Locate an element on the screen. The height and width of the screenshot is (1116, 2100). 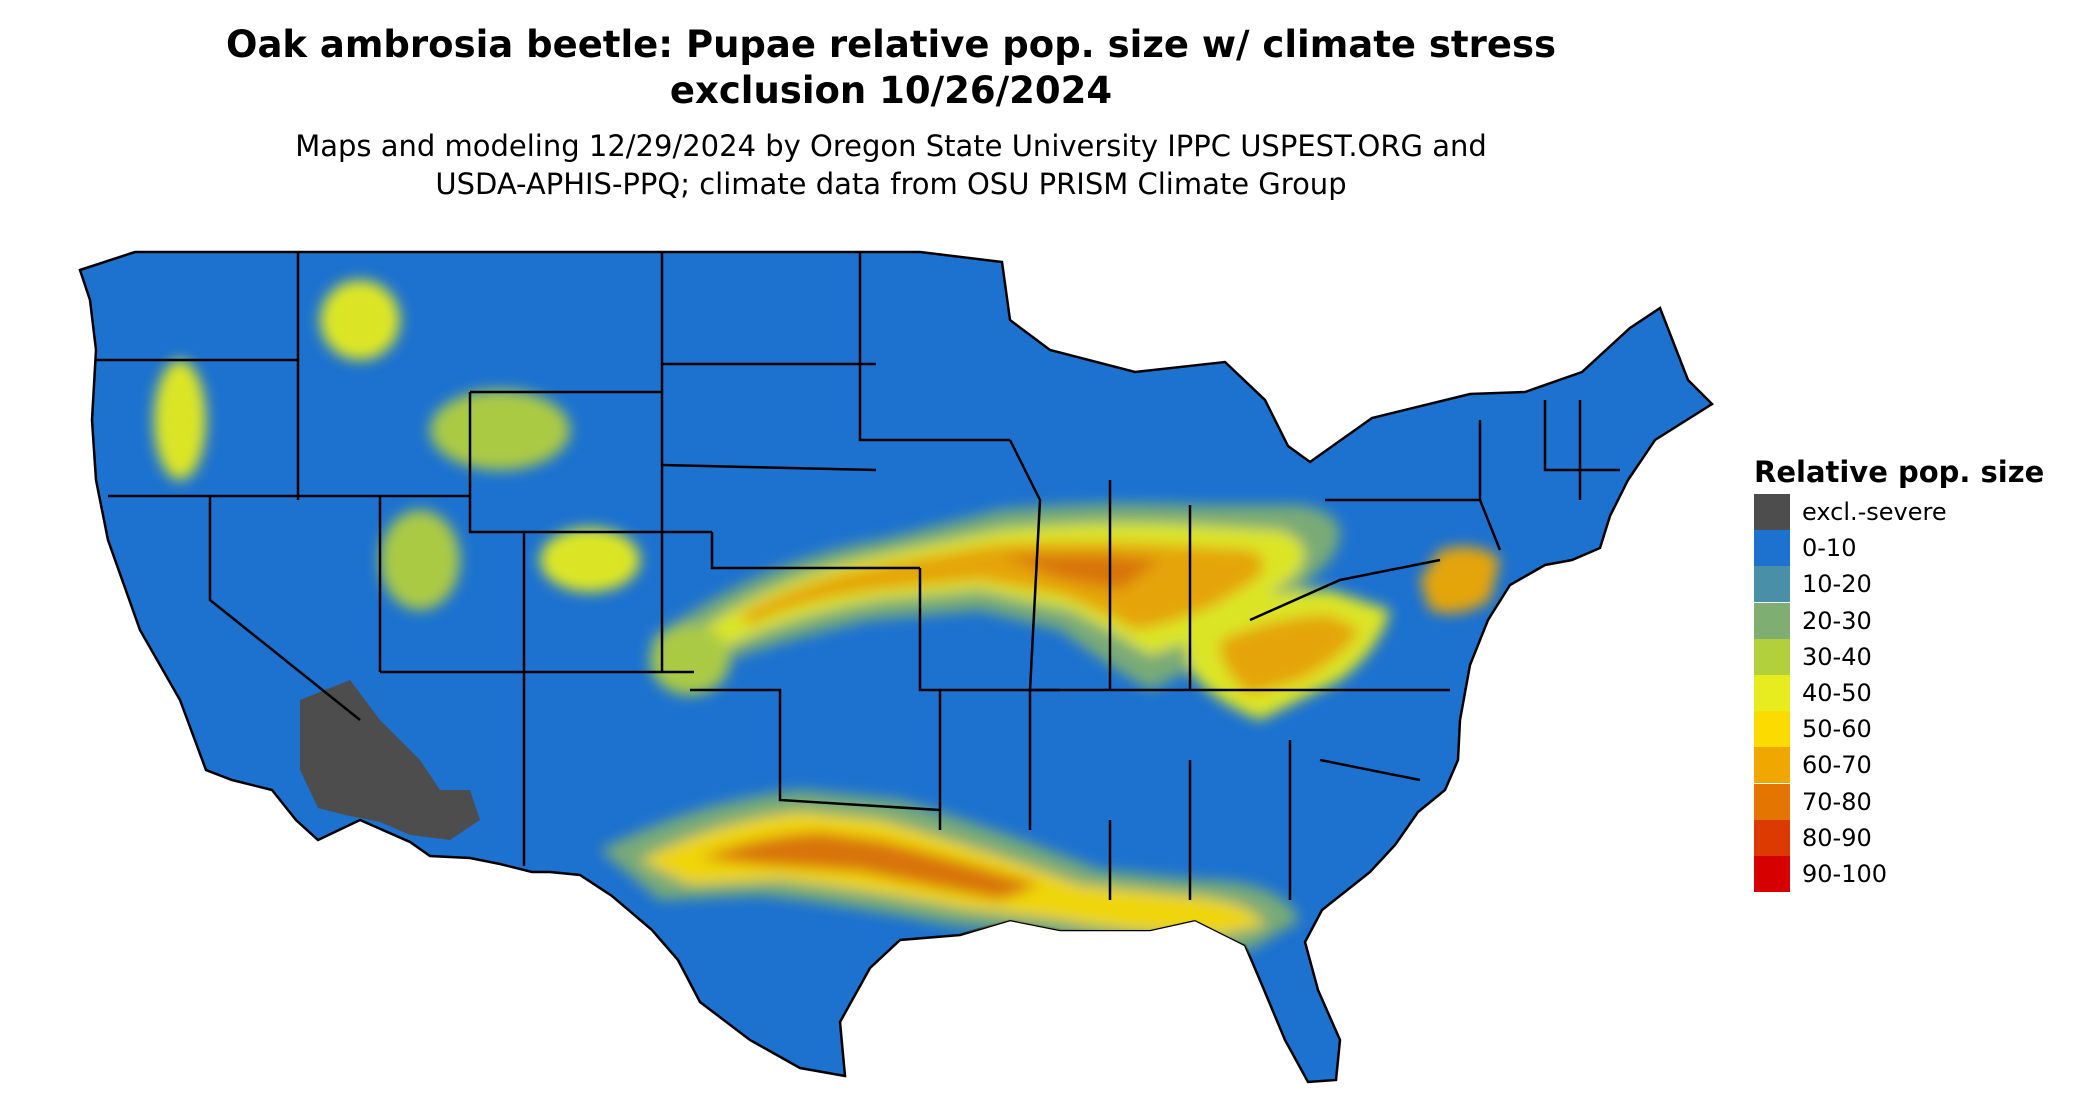
legend-label: 40-50 is located at coordinates (1837, 693).